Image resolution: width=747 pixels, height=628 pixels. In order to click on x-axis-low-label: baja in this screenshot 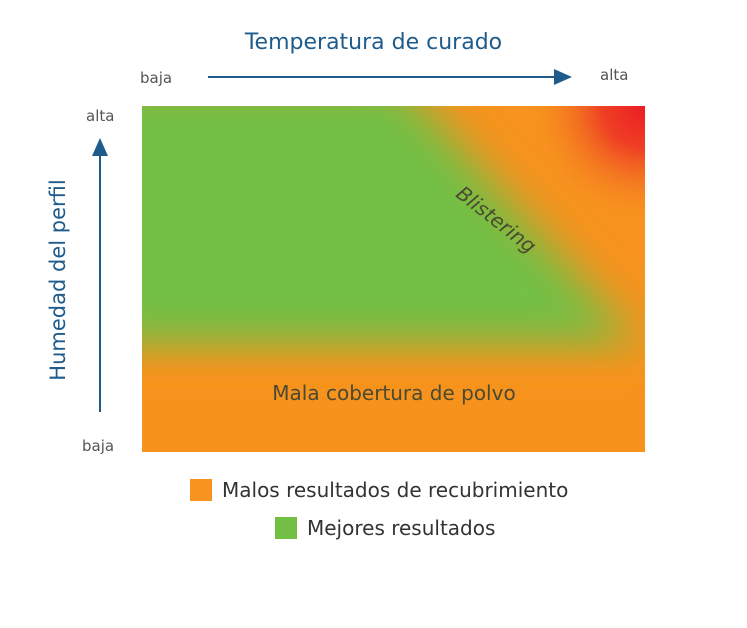, I will do `click(156, 78)`.